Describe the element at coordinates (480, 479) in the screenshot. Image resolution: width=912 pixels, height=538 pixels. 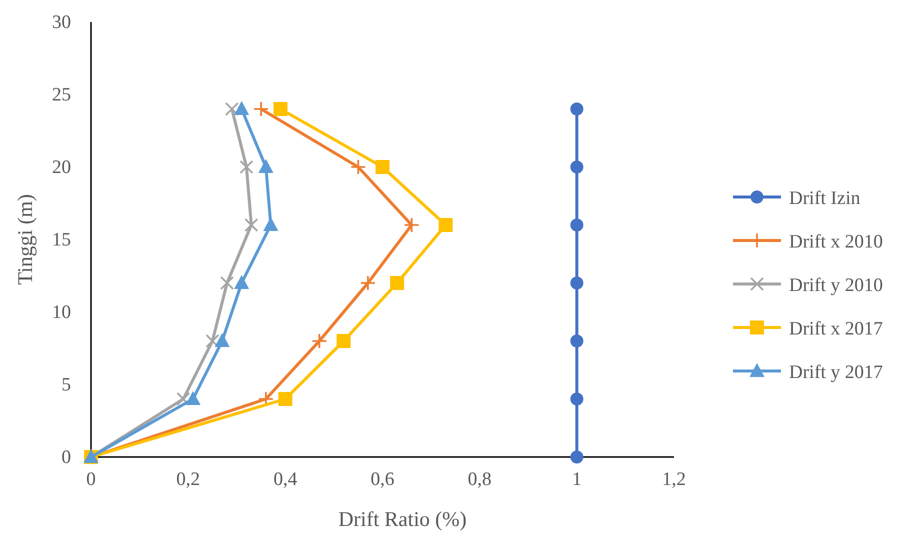
I see `x-tick-label: 0,8` at that location.